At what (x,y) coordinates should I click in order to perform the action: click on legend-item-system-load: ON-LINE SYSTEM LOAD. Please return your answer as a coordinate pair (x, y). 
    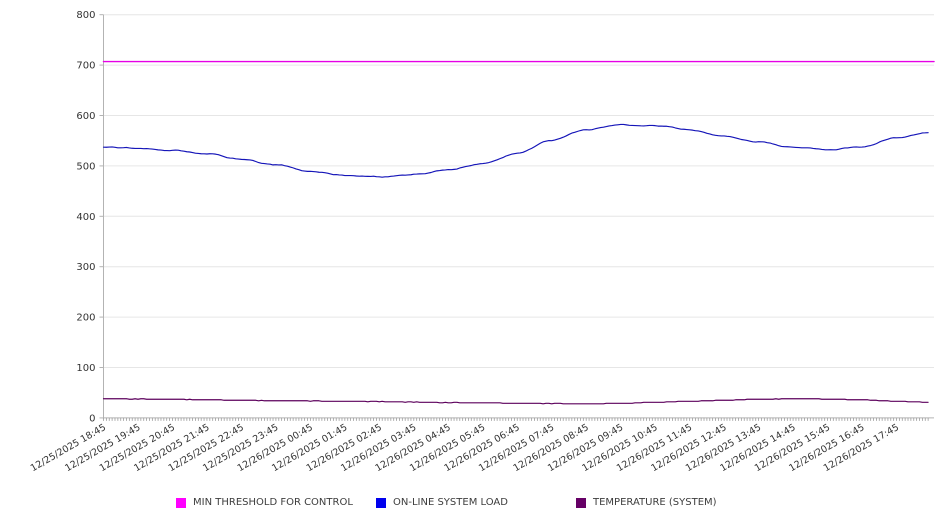
    Looking at the image, I should click on (476, 502).